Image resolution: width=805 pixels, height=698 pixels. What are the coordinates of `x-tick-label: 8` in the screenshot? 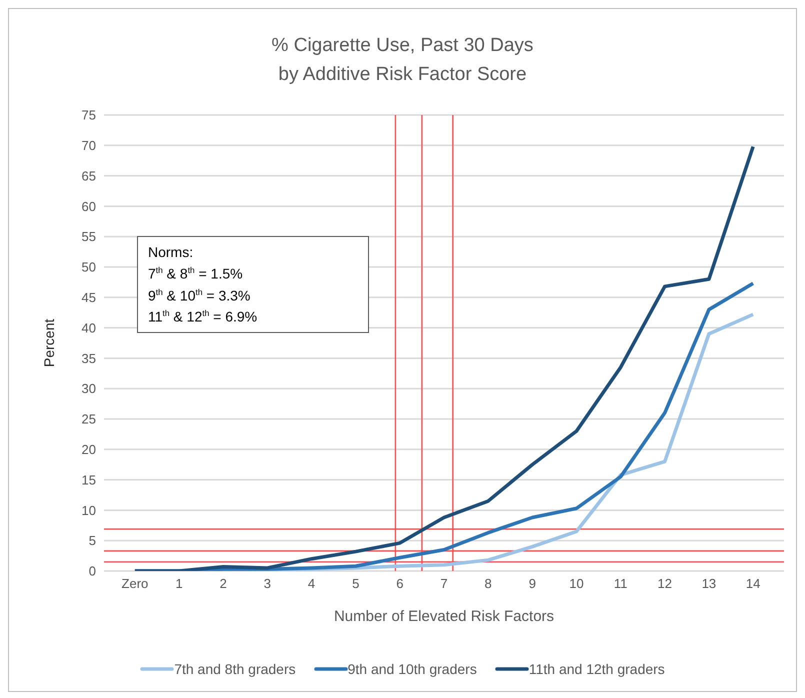 It's located at (488, 584).